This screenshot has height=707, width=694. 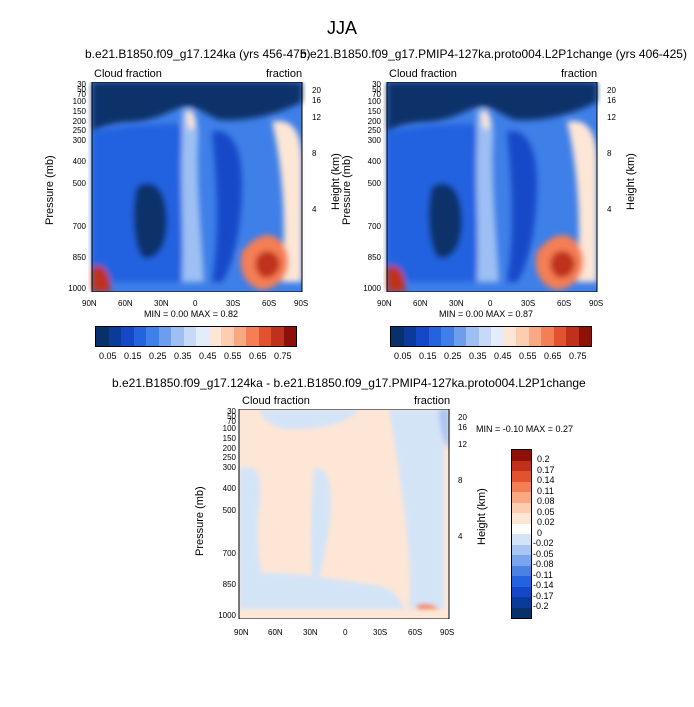 What do you see at coordinates (444, 429) in the screenshot?
I see `panel-c-neg-corner` at bounding box center [444, 429].